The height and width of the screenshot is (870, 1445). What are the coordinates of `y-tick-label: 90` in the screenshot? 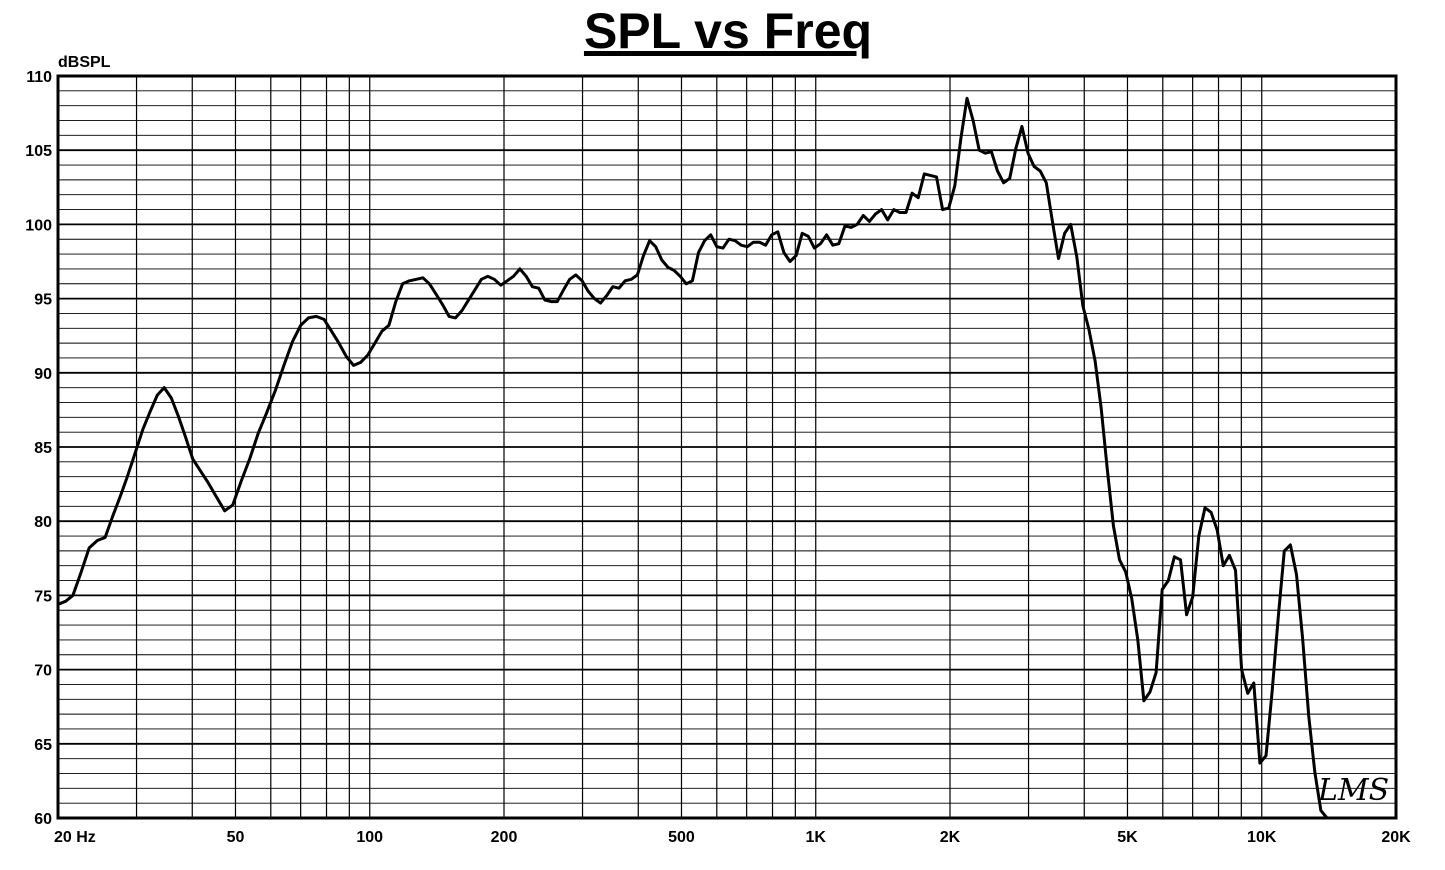 It's located at (43, 374).